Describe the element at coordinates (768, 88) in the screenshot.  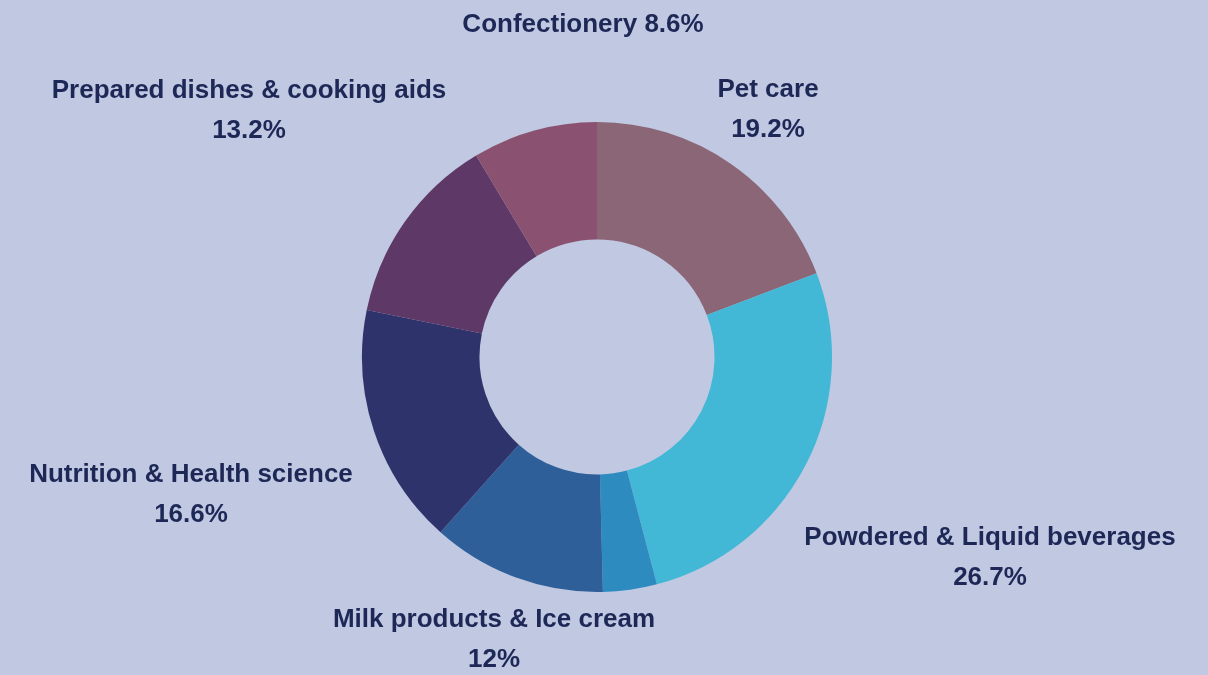
I see `slice-label: Pet care` at that location.